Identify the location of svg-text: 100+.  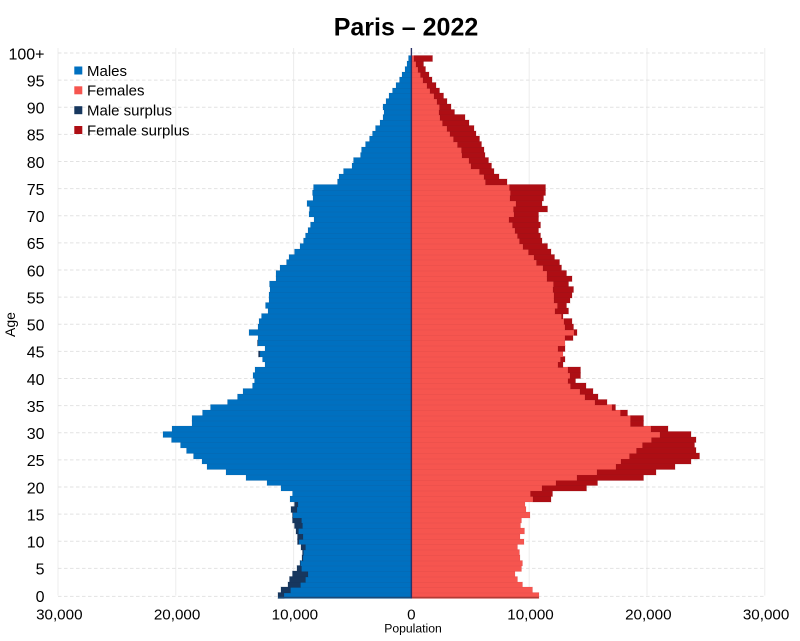
(26, 54).